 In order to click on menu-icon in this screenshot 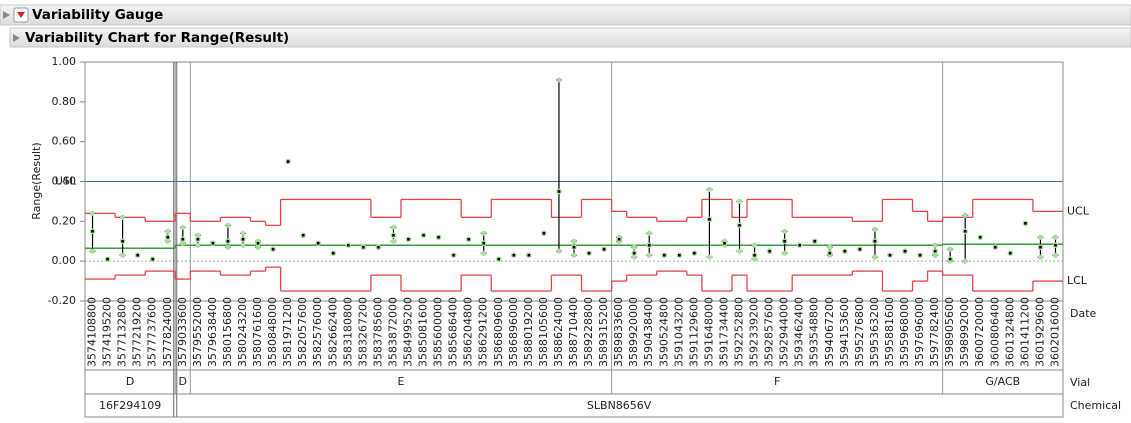, I will do `click(21, 15)`.